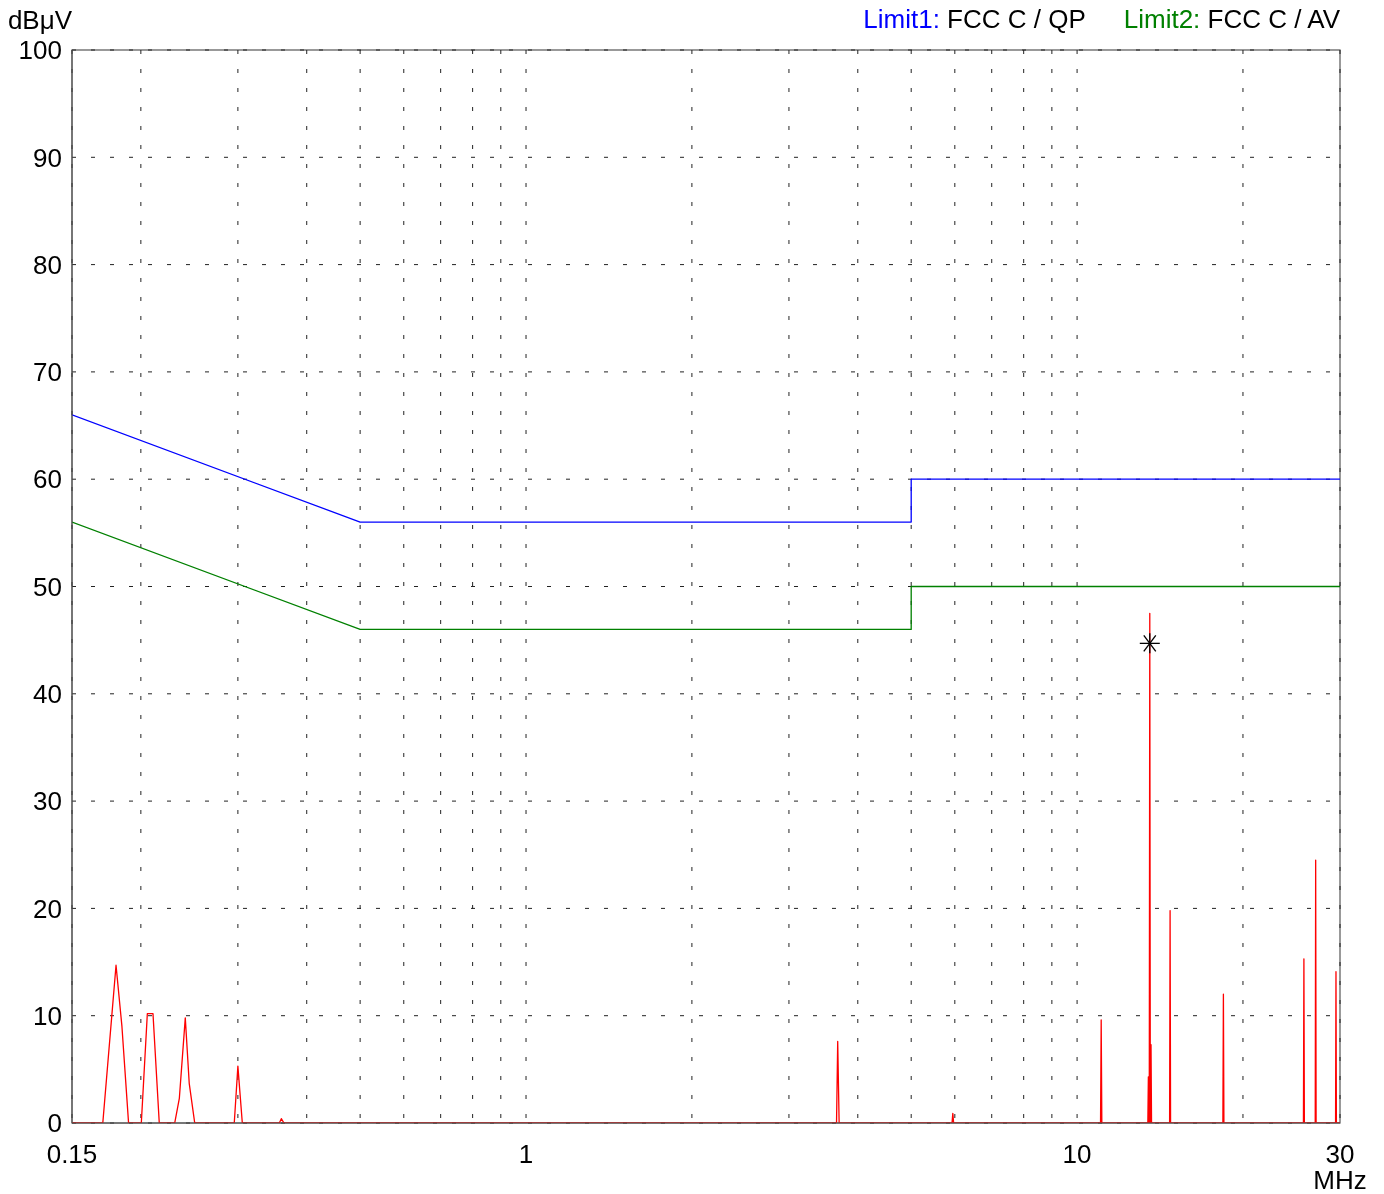 The height and width of the screenshot is (1194, 1384). Describe the element at coordinates (47, 586) in the screenshot. I see `y-tick-label: 50` at that location.